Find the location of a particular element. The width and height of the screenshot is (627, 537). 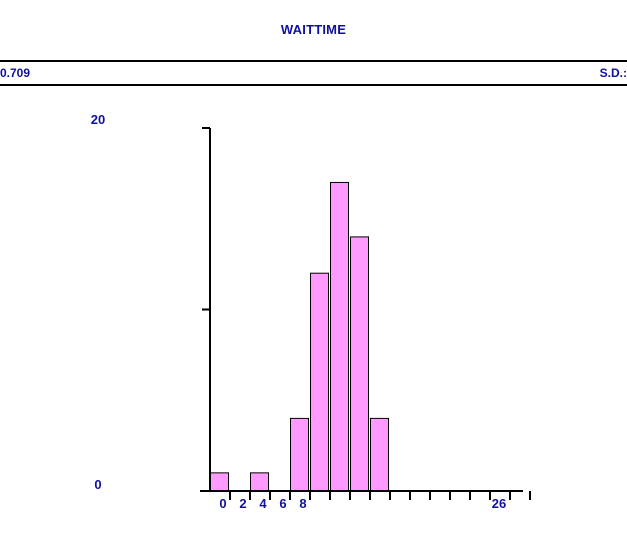

stats-bar: 0.709 S.D.: is located at coordinates (313, 73).